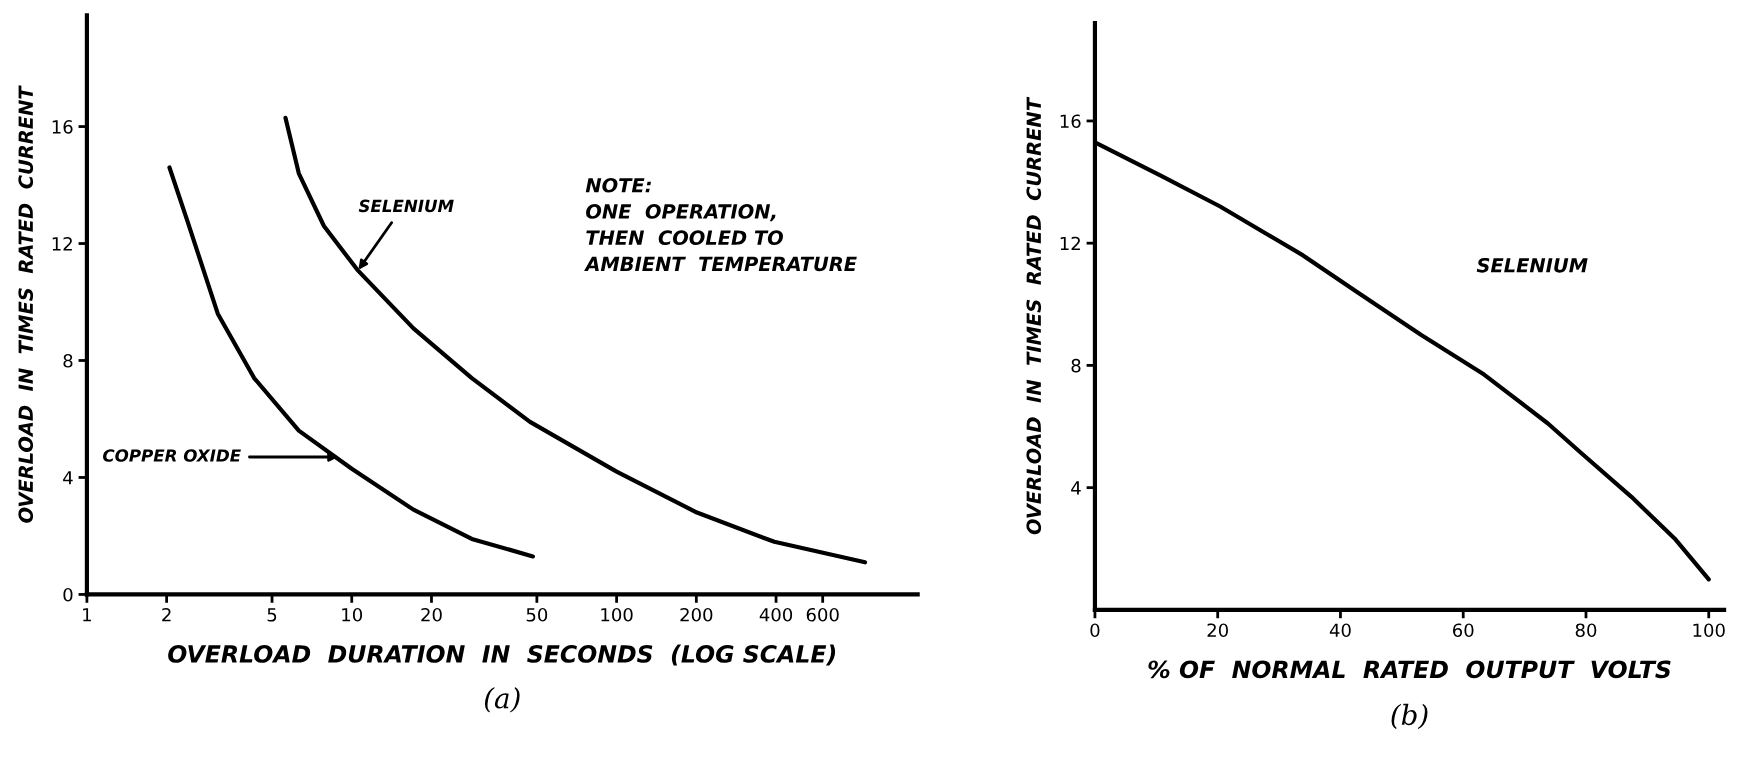  Describe the element at coordinates (1532, 265) in the screenshot. I see `text: SELENIUM` at that location.